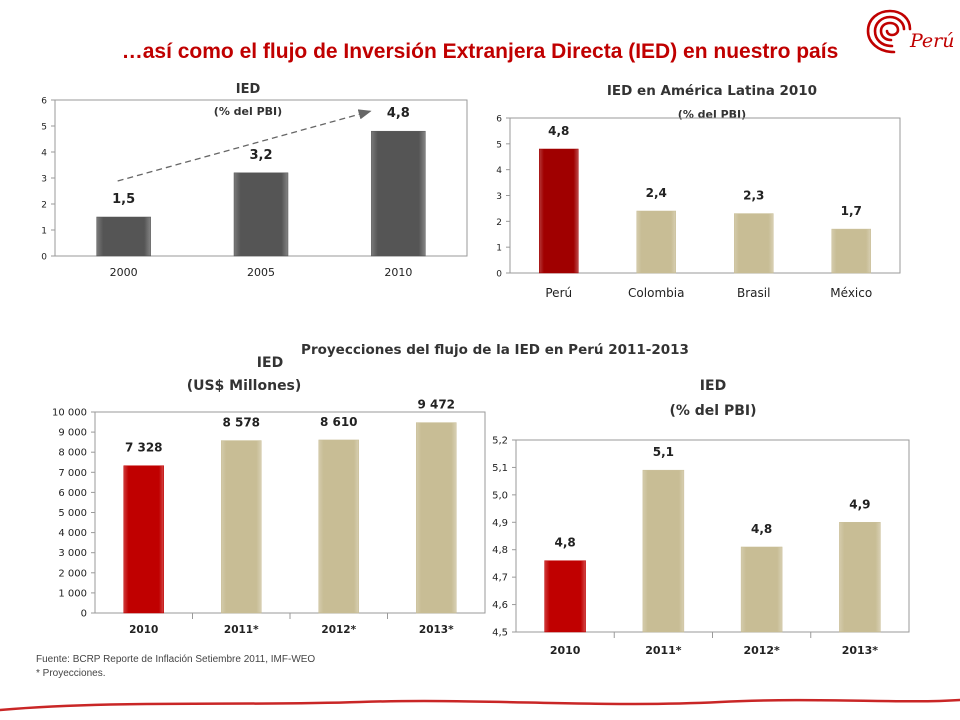  What do you see at coordinates (500, 578) in the screenshot?
I see `y-tick-label: 4,7` at bounding box center [500, 578].